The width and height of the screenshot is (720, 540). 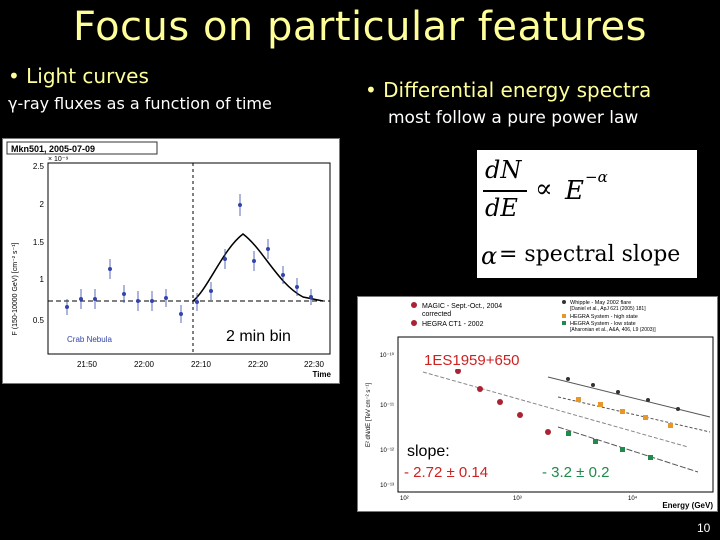 What do you see at coordinates (596, 177) in the screenshot?
I see `eq-exponent: −α` at bounding box center [596, 177].